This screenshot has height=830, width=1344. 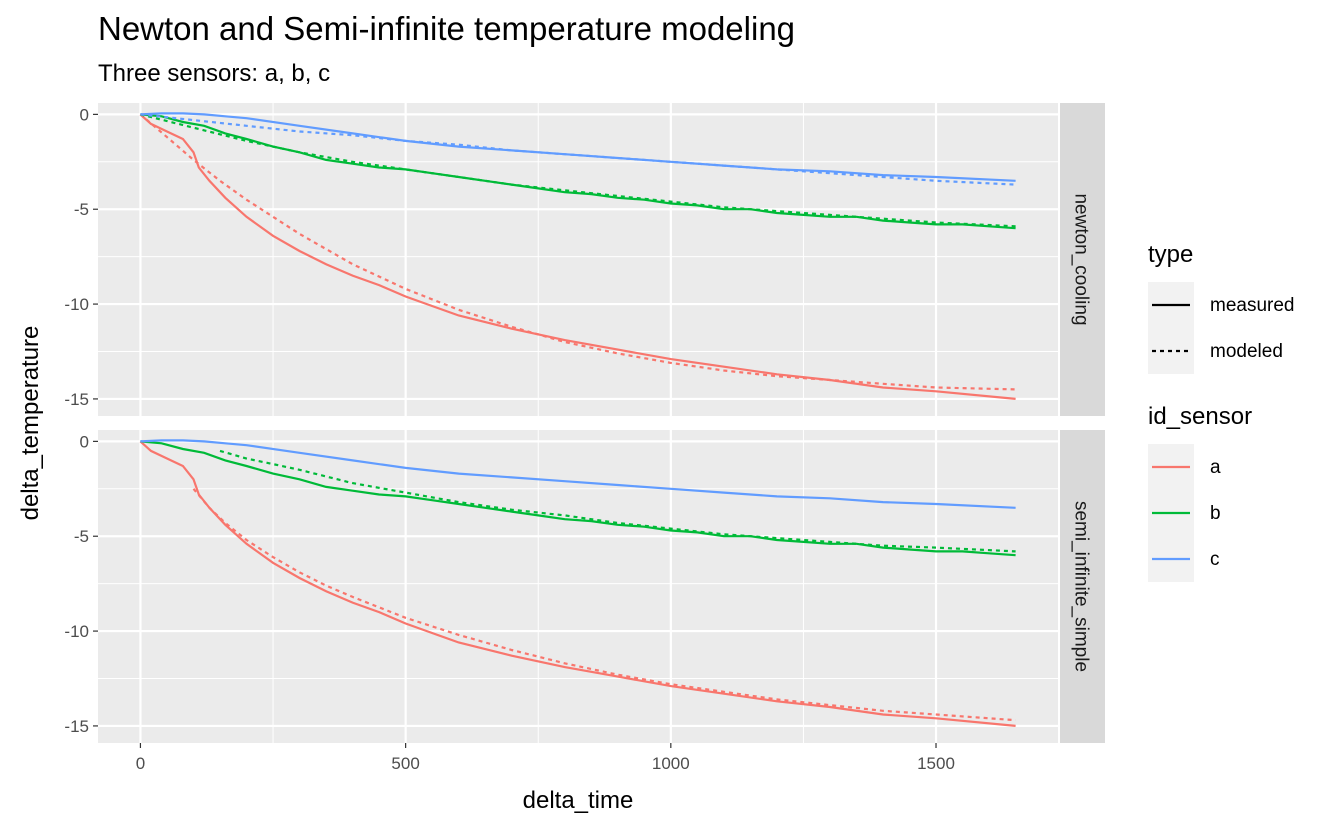 What do you see at coordinates (936, 763) in the screenshot?
I see `x-tick-label: 1500` at bounding box center [936, 763].